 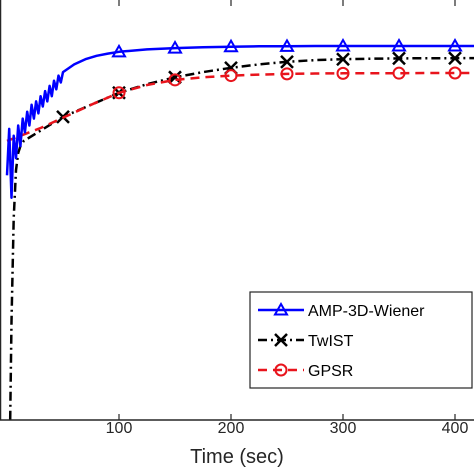 I want to click on legend-marker-twist, so click(x=281, y=340).